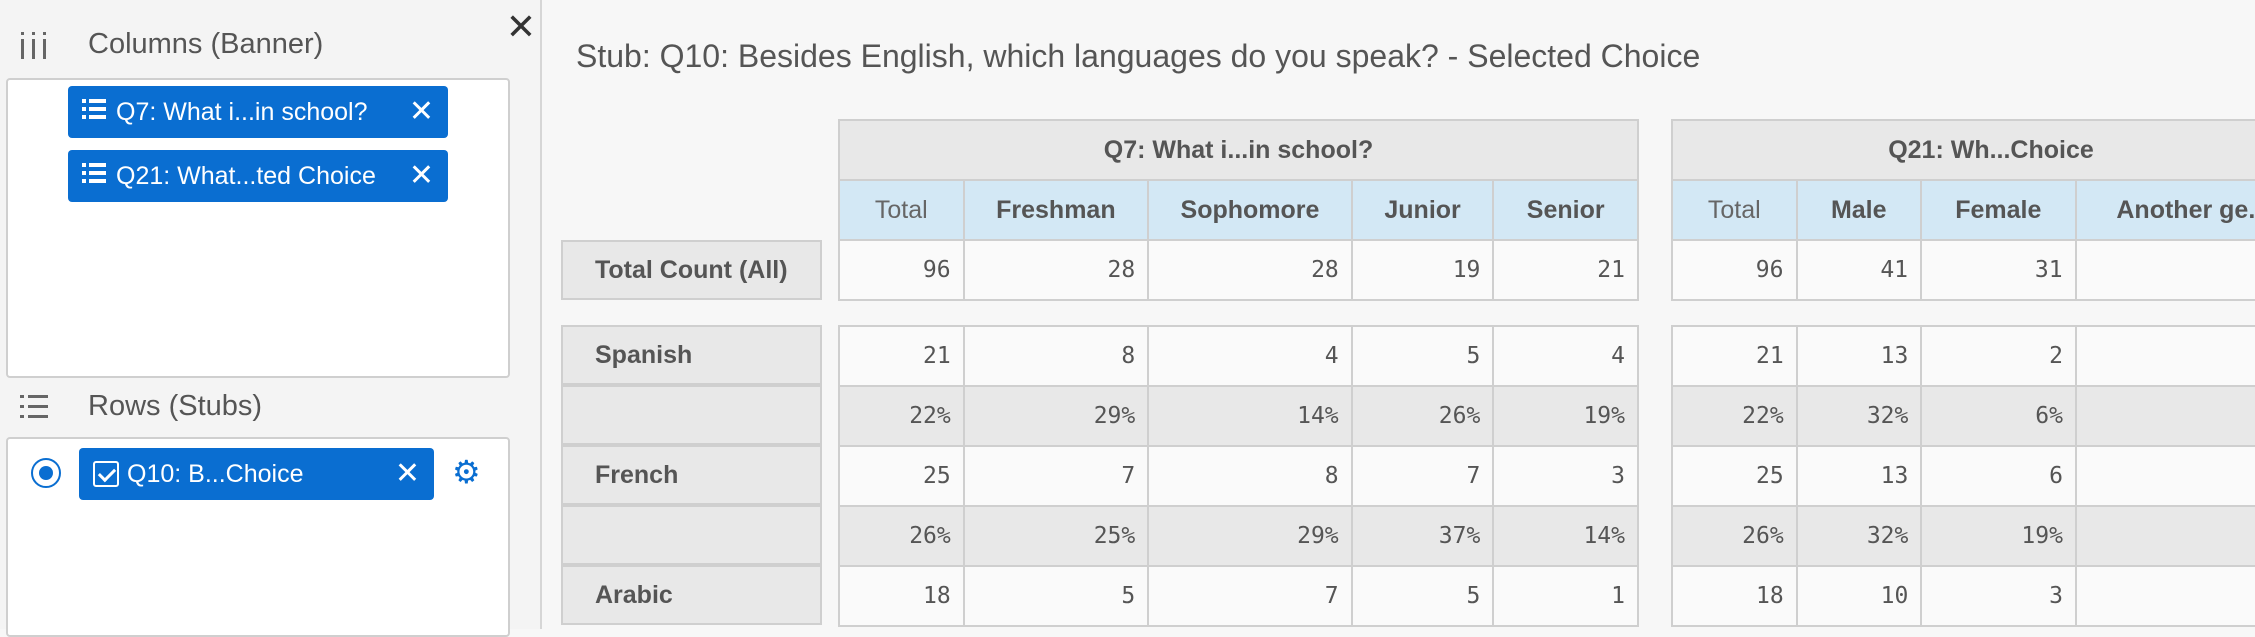 The height and width of the screenshot is (637, 2255). What do you see at coordinates (242, 111) in the screenshot?
I see `chip-label: Q7: What i...in school?` at bounding box center [242, 111].